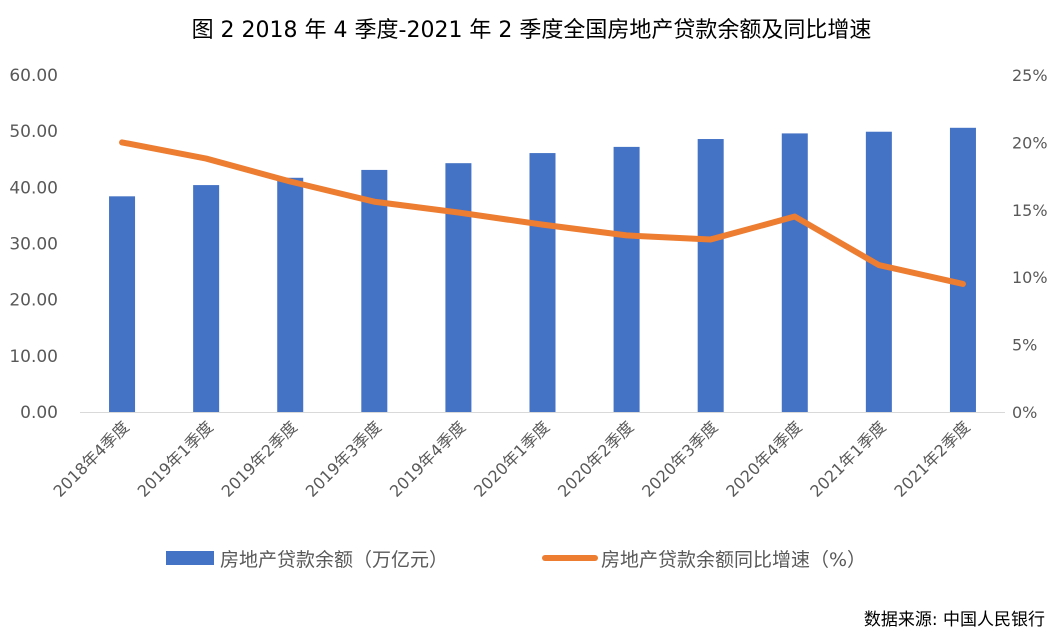  Describe the element at coordinates (33, 245) in the screenshot. I see `left-axis-tick-label: 30.00` at that location.